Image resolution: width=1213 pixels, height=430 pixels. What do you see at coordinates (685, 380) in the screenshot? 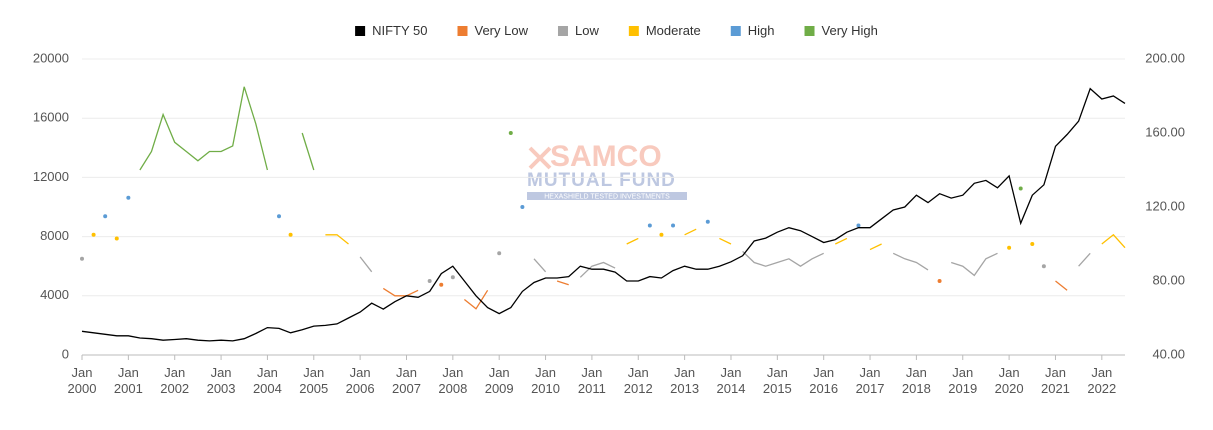
I see `x-tick-label: Jan 2013` at bounding box center [685, 380].